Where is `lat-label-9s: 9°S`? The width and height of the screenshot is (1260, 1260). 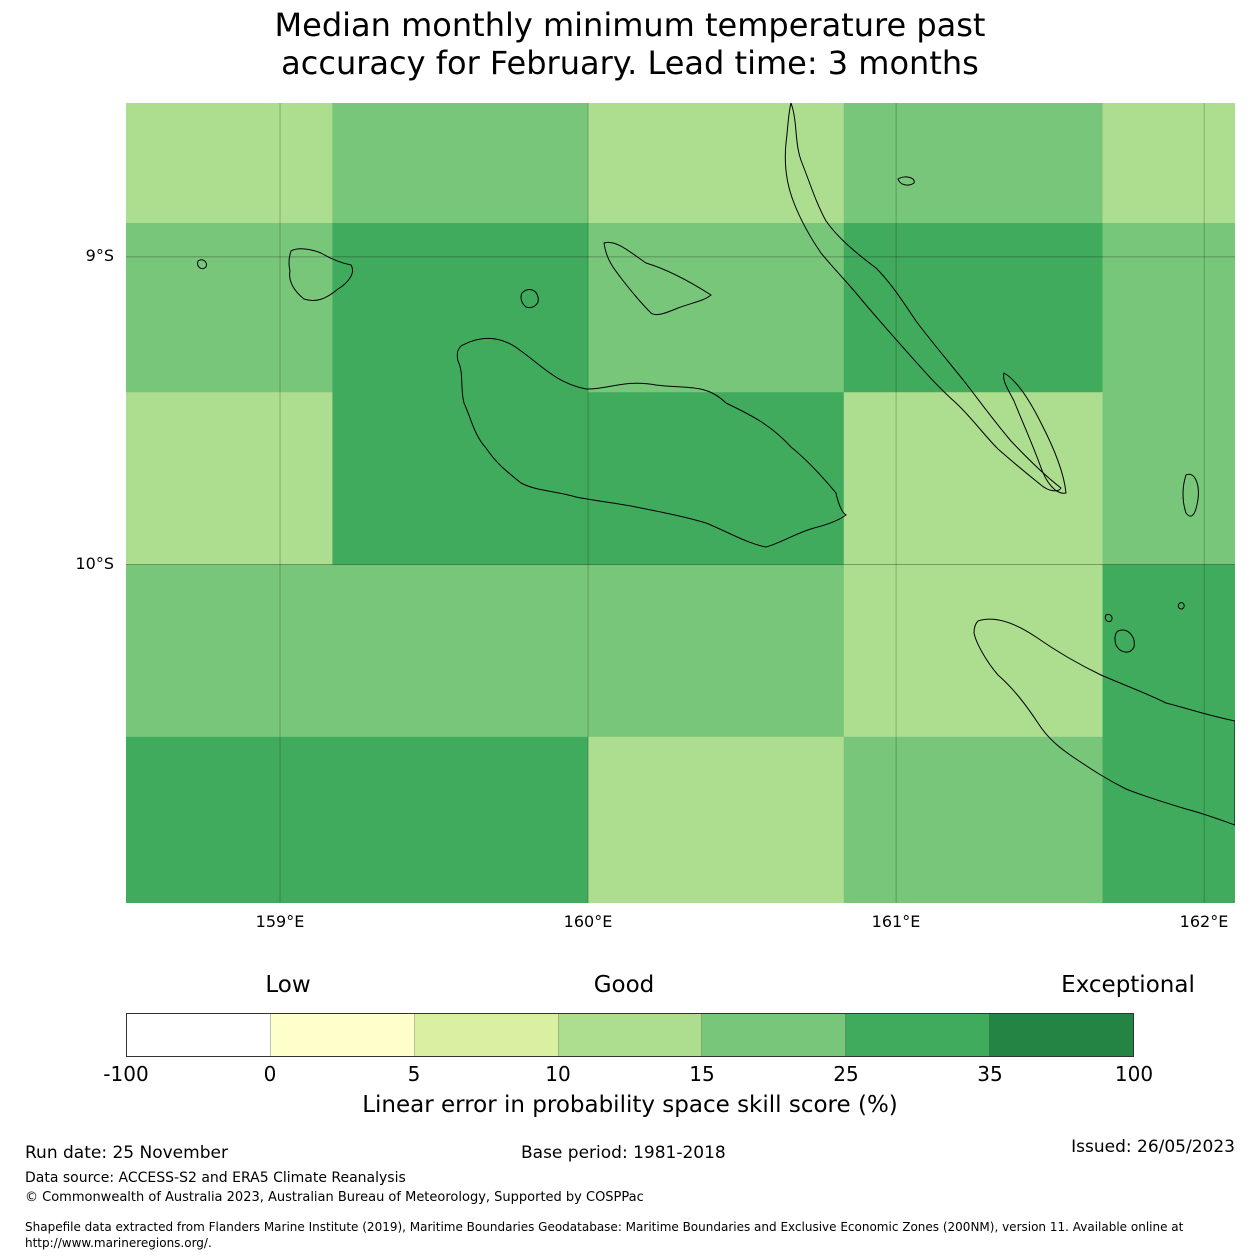 lat-label-9s: 9°S is located at coordinates (99, 255).